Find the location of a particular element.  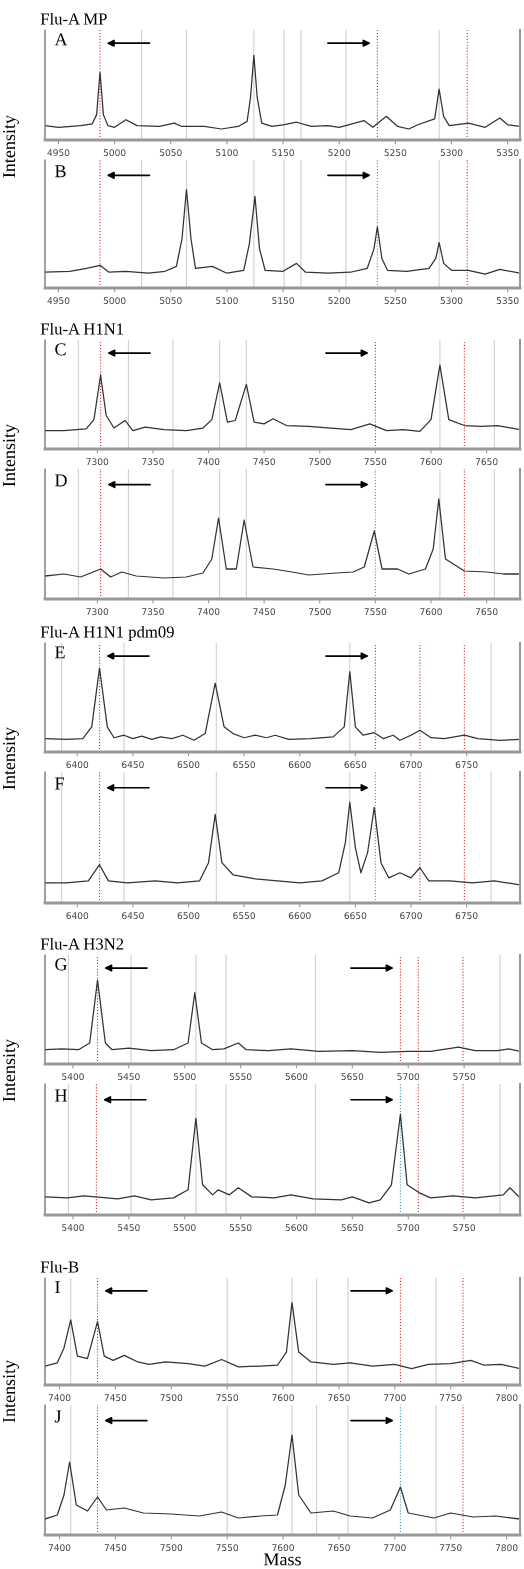

text: J is located at coordinates (58, 1416).